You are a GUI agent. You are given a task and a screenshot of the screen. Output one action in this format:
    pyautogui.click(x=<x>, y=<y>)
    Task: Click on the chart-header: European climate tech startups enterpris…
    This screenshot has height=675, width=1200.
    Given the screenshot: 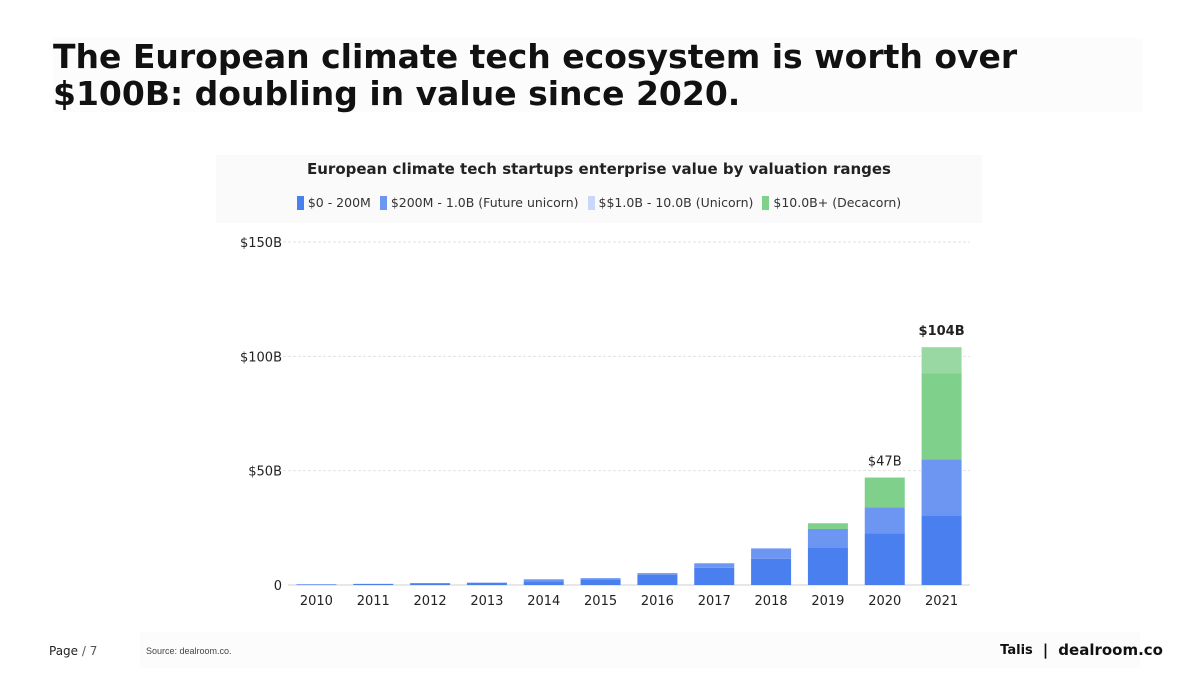 What is the action you would take?
    pyautogui.click(x=599, y=189)
    